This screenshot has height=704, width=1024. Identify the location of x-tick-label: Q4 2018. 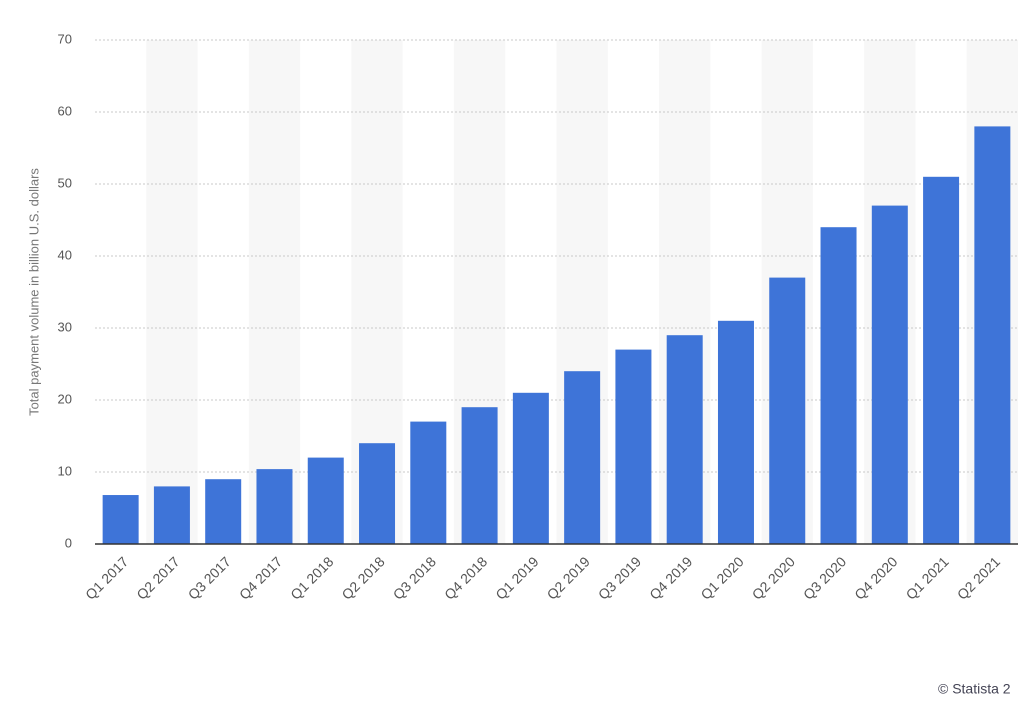
(465, 577).